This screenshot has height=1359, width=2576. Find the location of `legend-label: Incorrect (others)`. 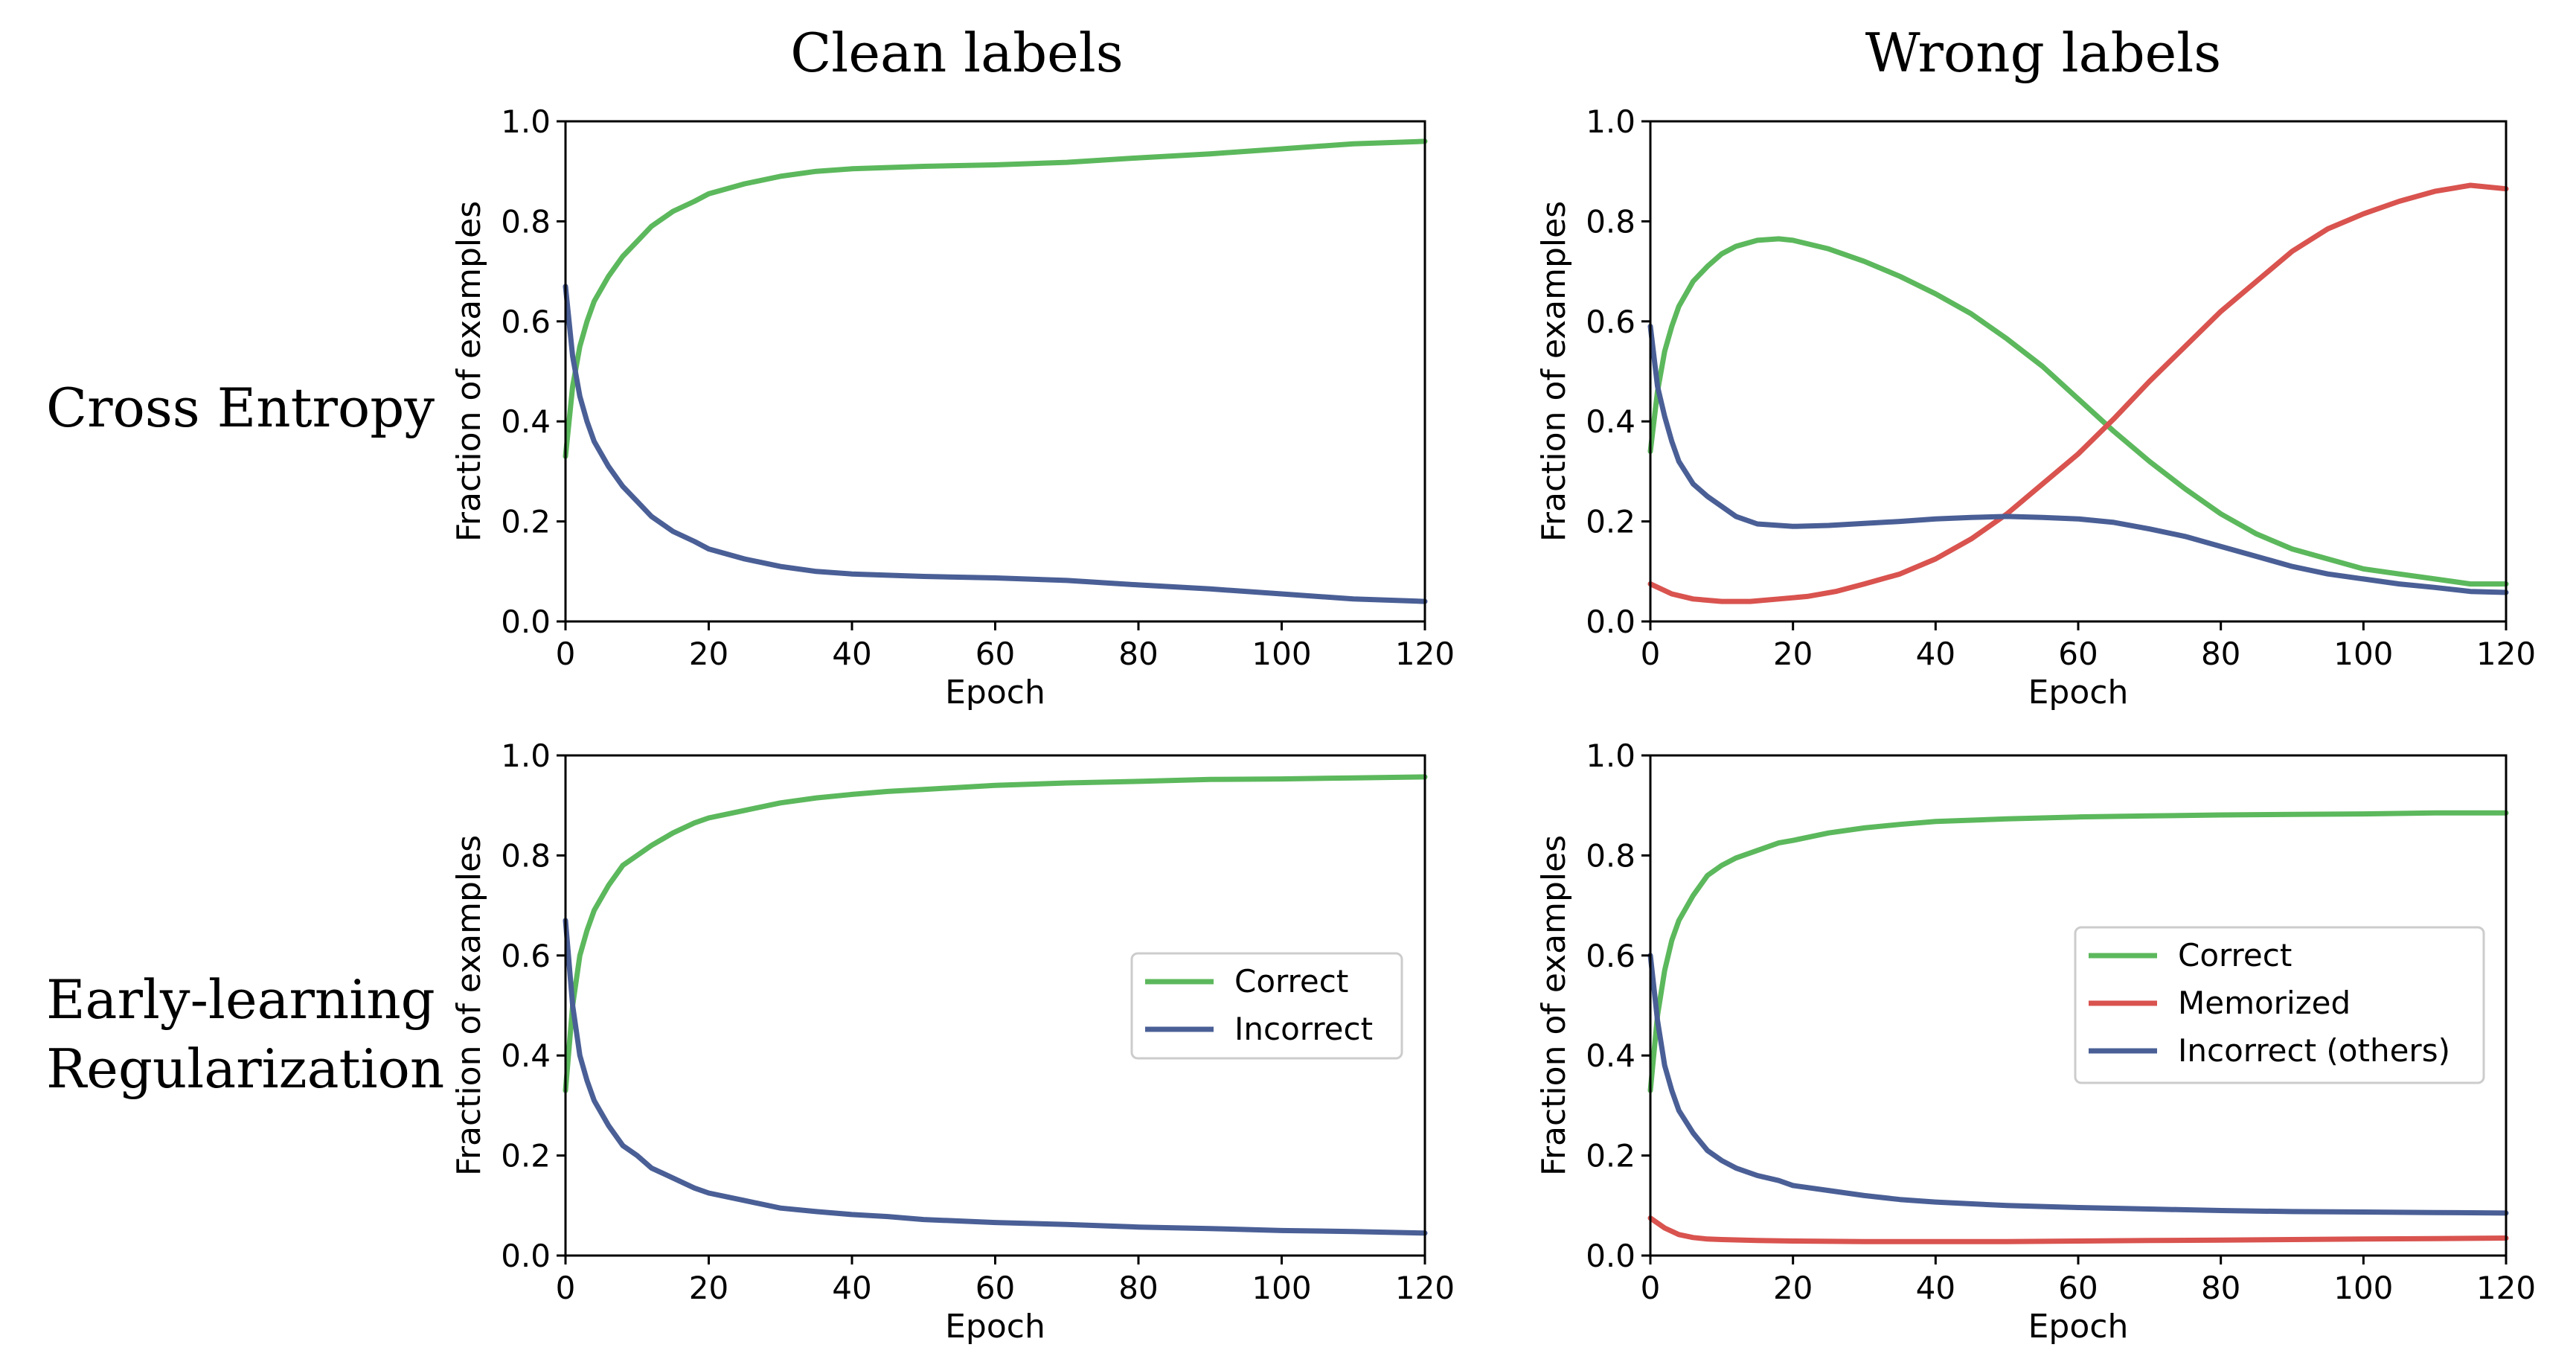

legend-label: Incorrect (others) is located at coordinates (2314, 1050).